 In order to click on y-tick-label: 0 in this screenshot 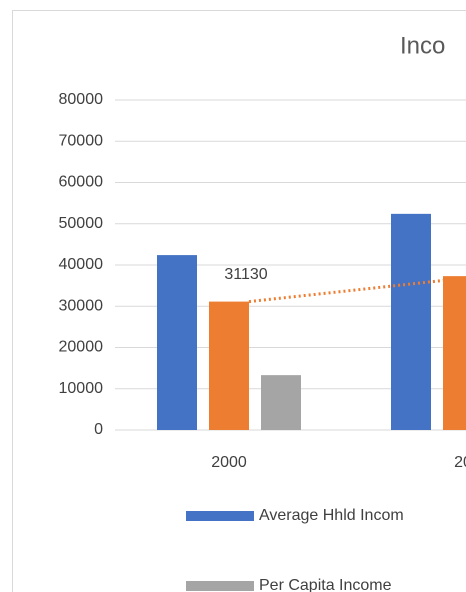, I will do `click(98, 429)`.